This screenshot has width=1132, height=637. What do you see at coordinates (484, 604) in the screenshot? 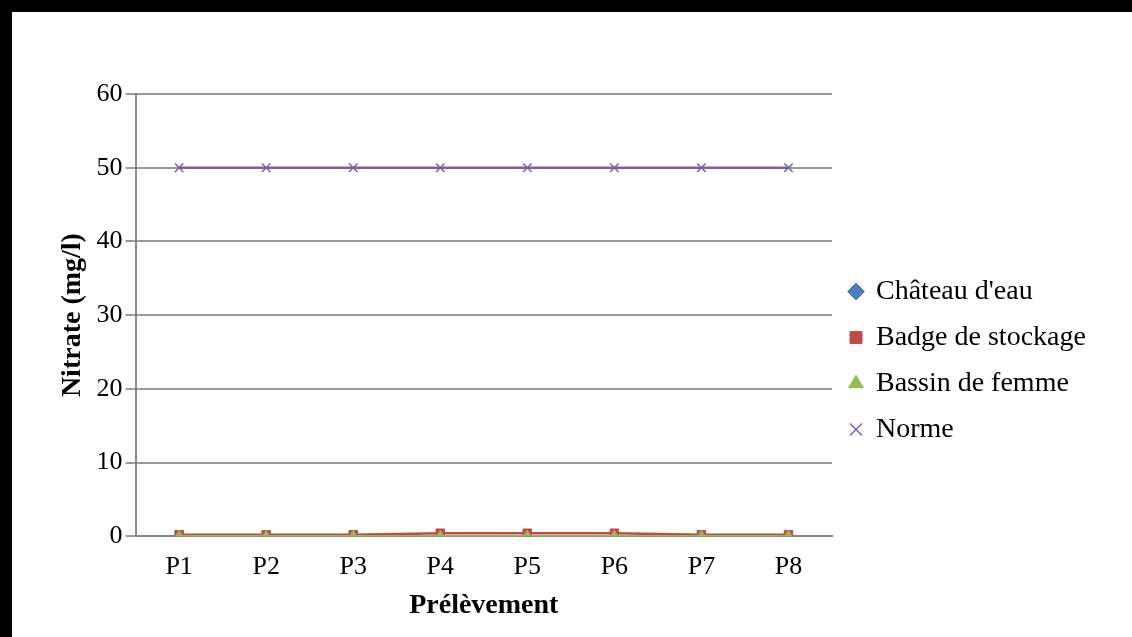
I see `x-axis-title: Prélèvement` at bounding box center [484, 604].